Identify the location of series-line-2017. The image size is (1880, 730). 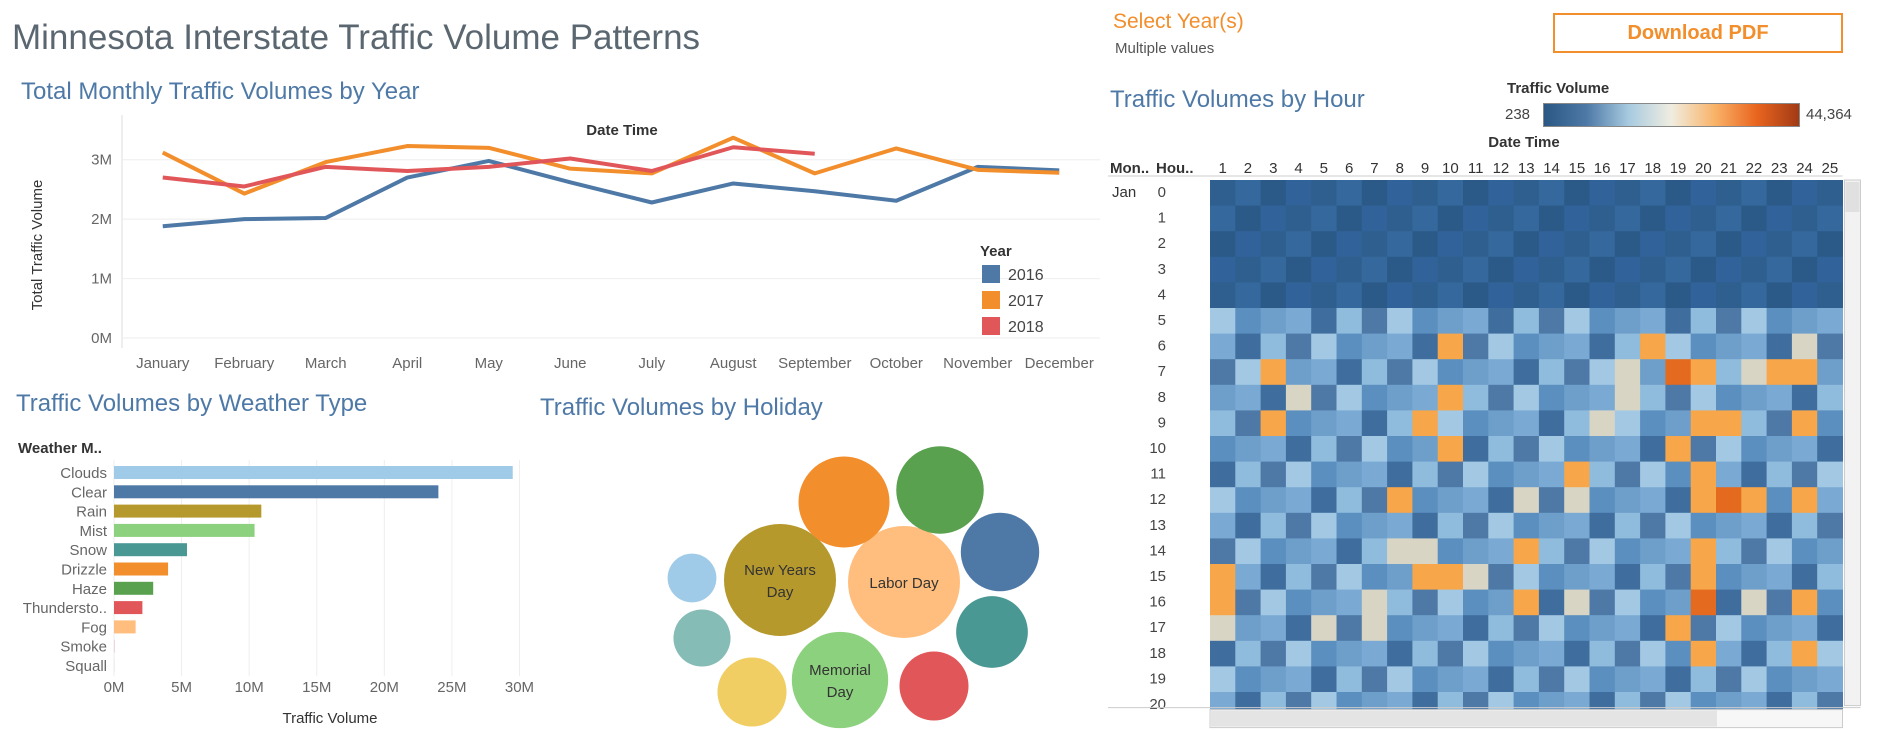
(610, 165).